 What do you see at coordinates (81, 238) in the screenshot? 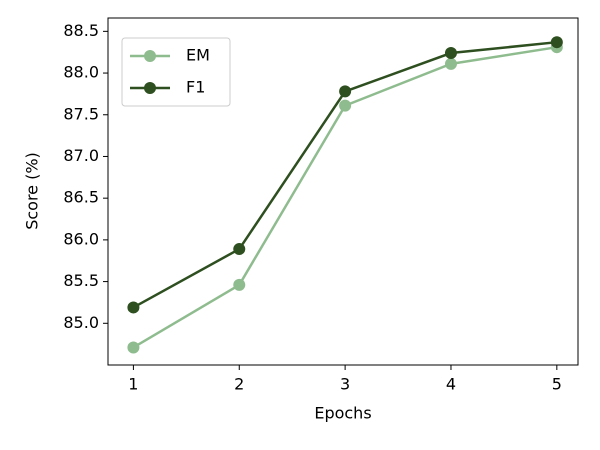
I see `y-tick-label: 86.0` at bounding box center [81, 238].